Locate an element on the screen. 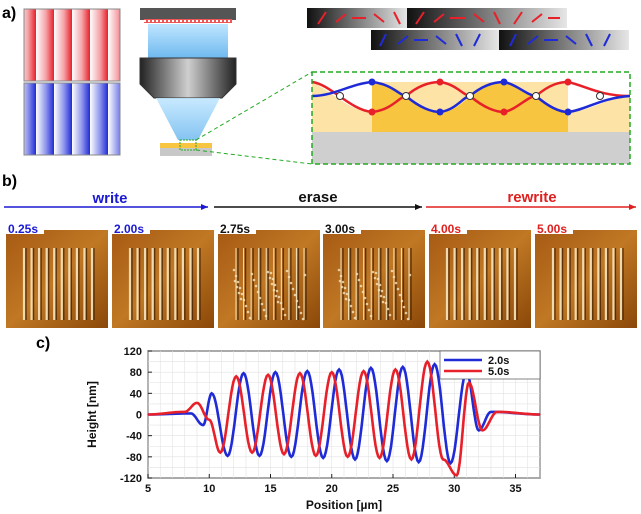  snapshot-time-6: 5.00s is located at coordinates (552, 229).